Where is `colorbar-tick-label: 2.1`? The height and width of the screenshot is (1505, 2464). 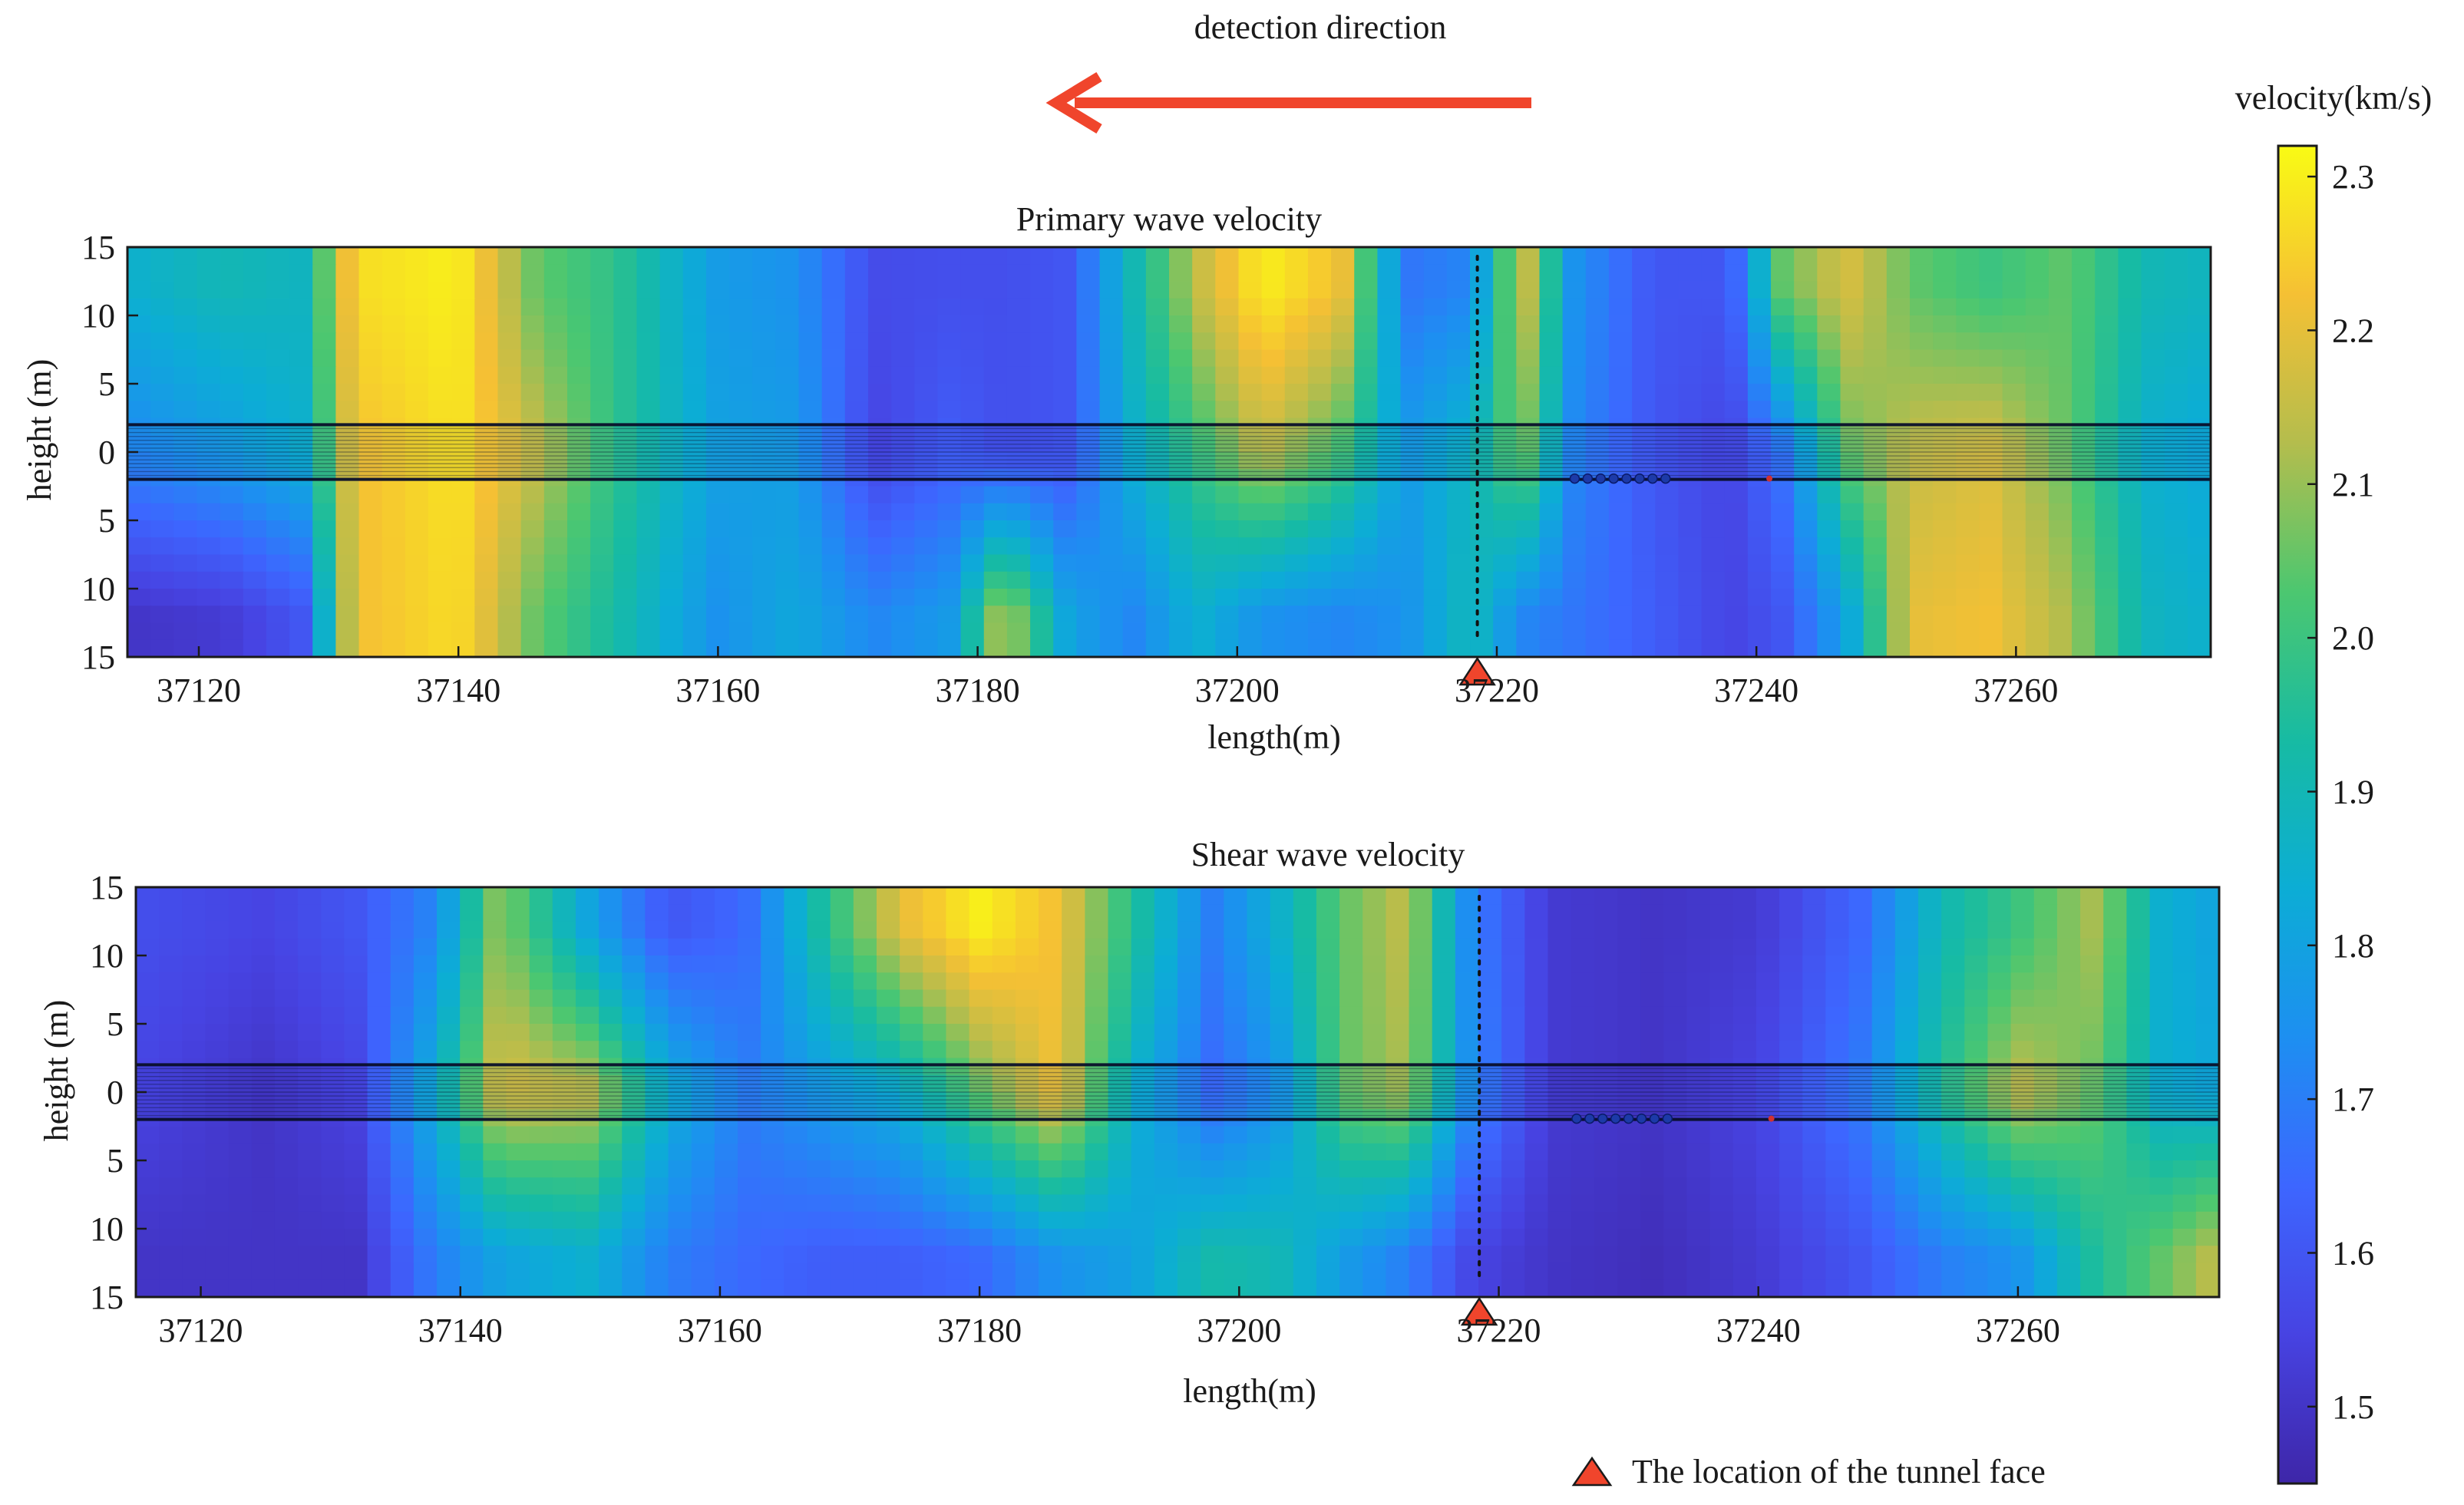 colorbar-tick-label: 2.1 is located at coordinates (2353, 484).